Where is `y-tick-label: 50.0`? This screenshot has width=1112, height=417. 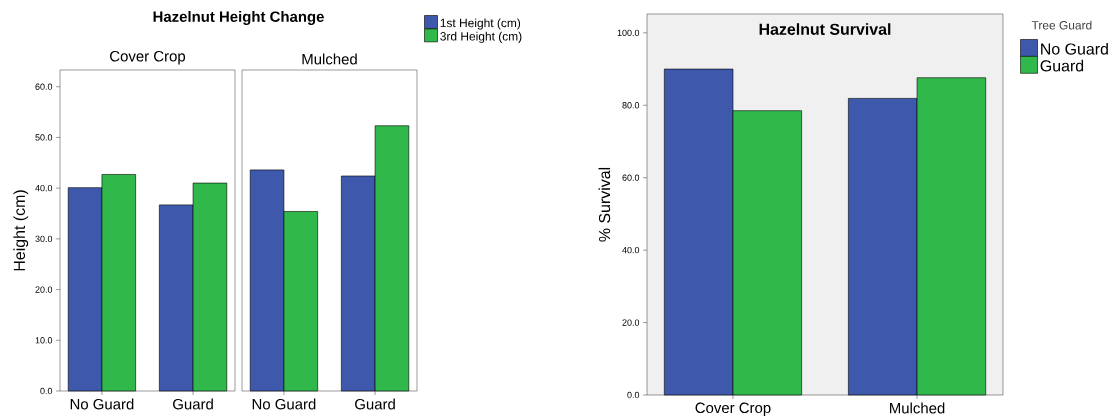
y-tick-label: 50.0 is located at coordinates (44, 137).